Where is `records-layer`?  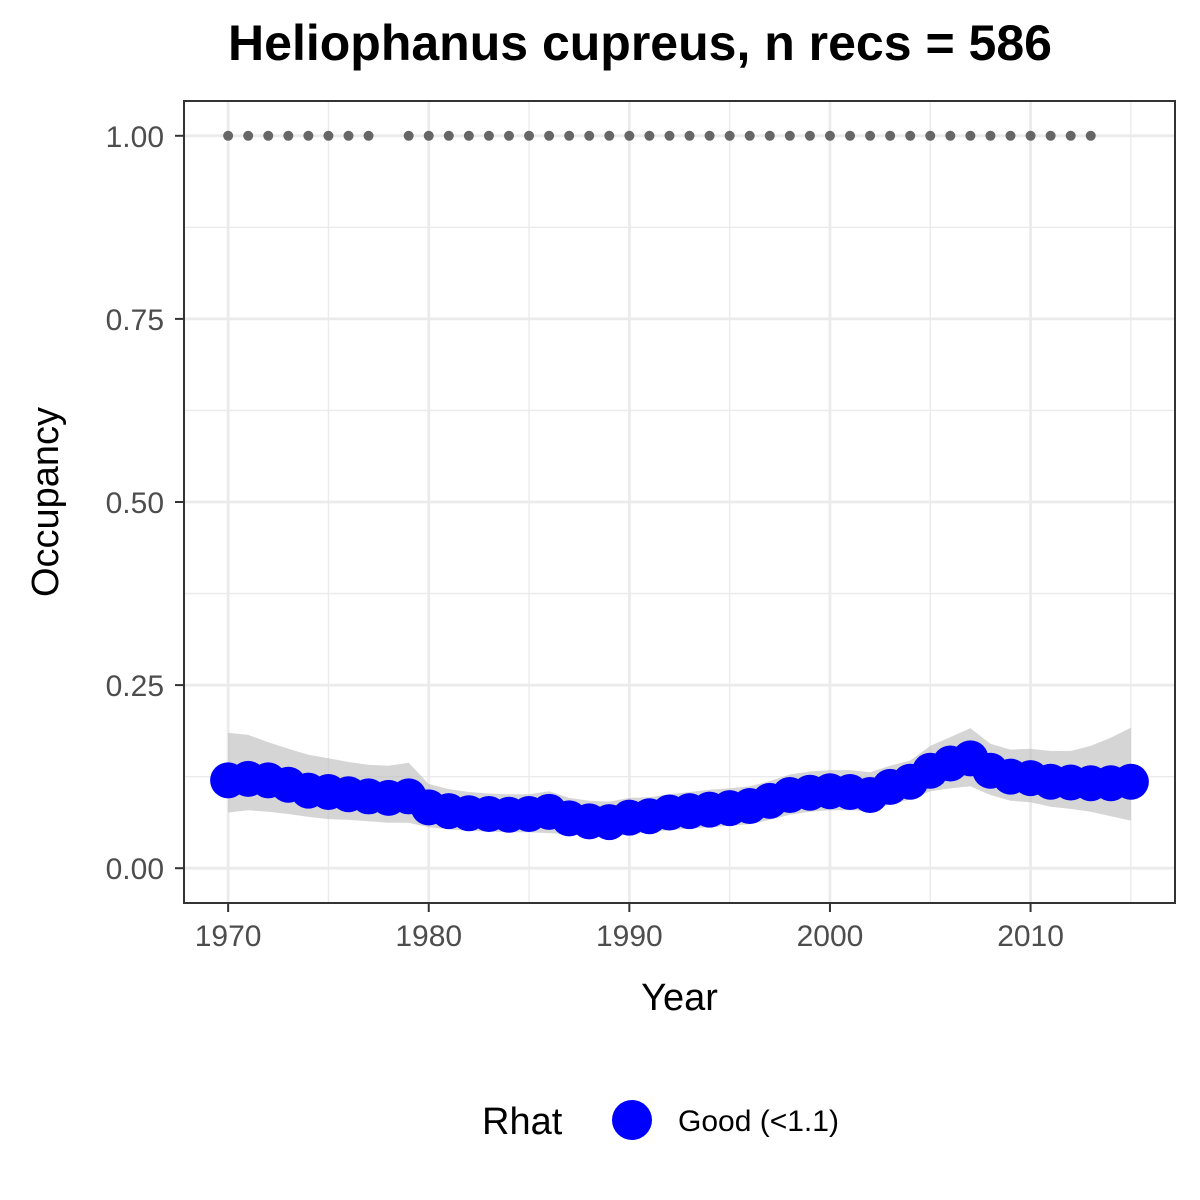
records-layer is located at coordinates (659, 135).